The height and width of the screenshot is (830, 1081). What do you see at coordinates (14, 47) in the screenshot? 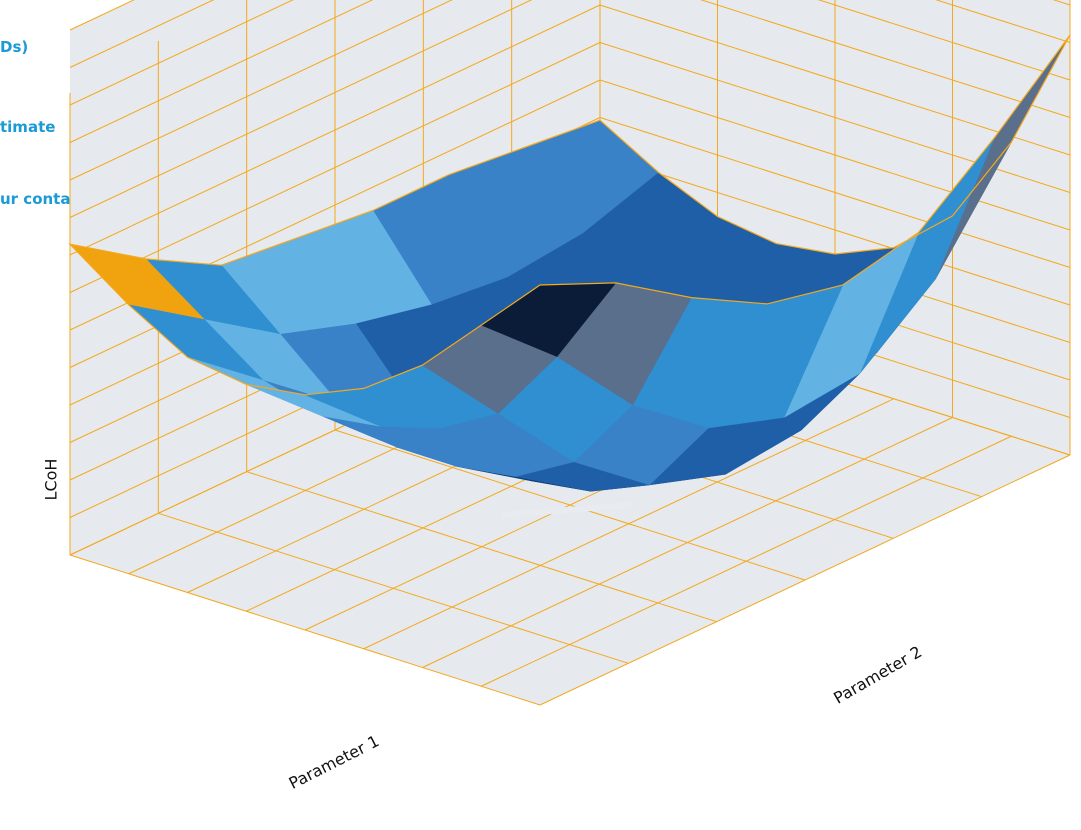
I see `legend-item: Ds)` at bounding box center [14, 47].